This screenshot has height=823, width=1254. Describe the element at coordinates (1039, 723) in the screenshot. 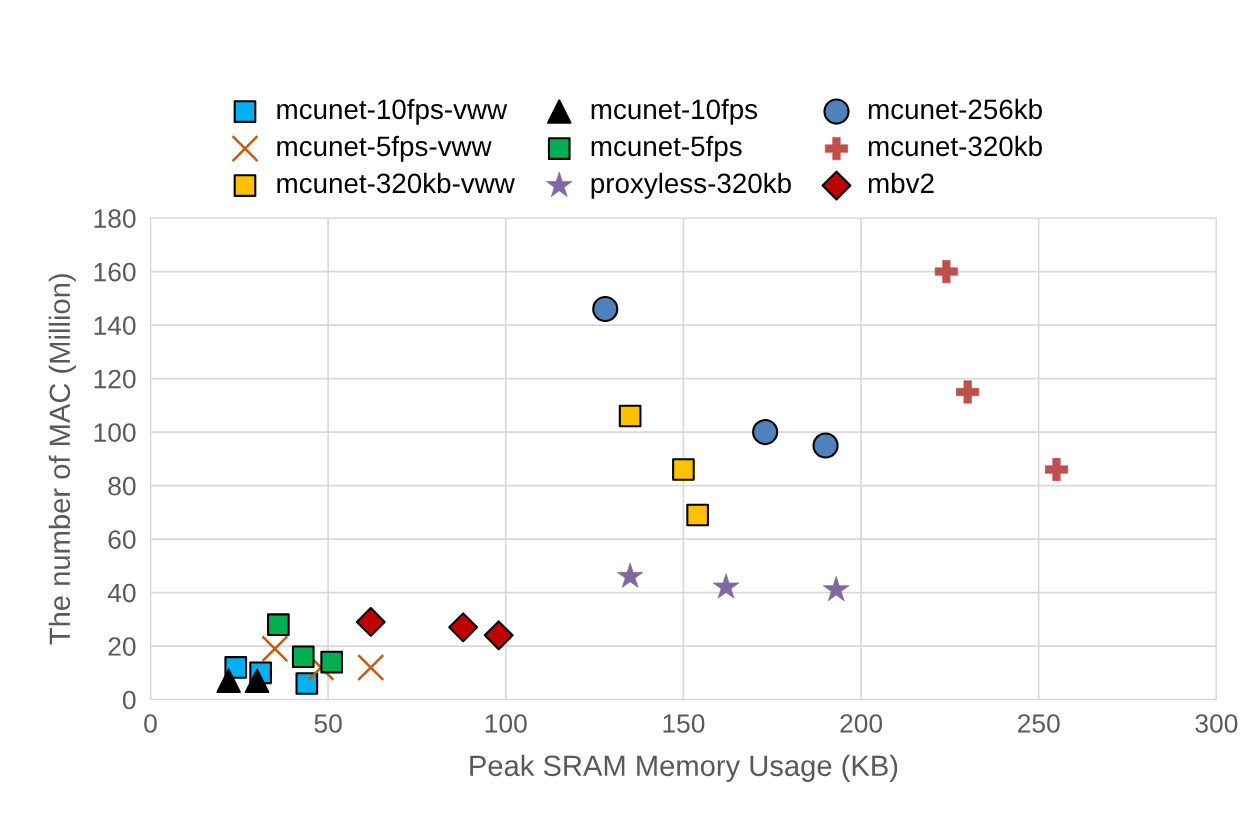

I see `x-tick-label: 250` at that location.